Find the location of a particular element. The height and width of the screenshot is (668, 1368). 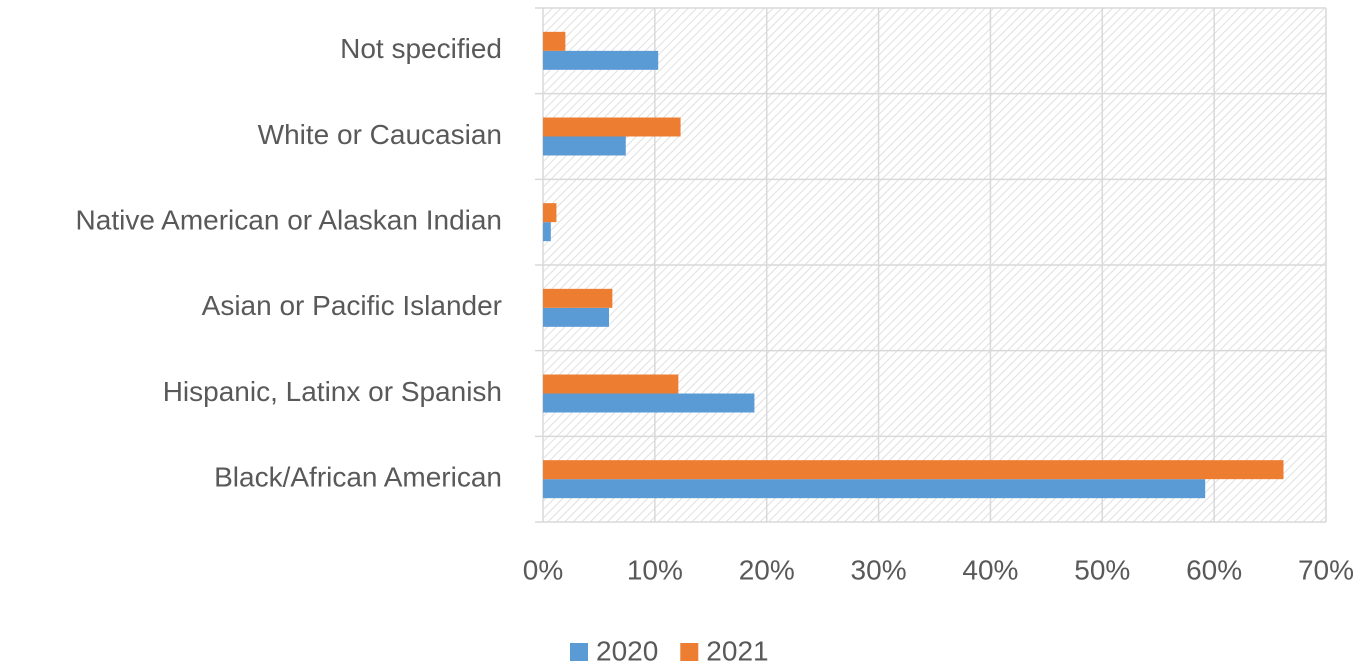

x-tick-label: 70% is located at coordinates (1326, 569).